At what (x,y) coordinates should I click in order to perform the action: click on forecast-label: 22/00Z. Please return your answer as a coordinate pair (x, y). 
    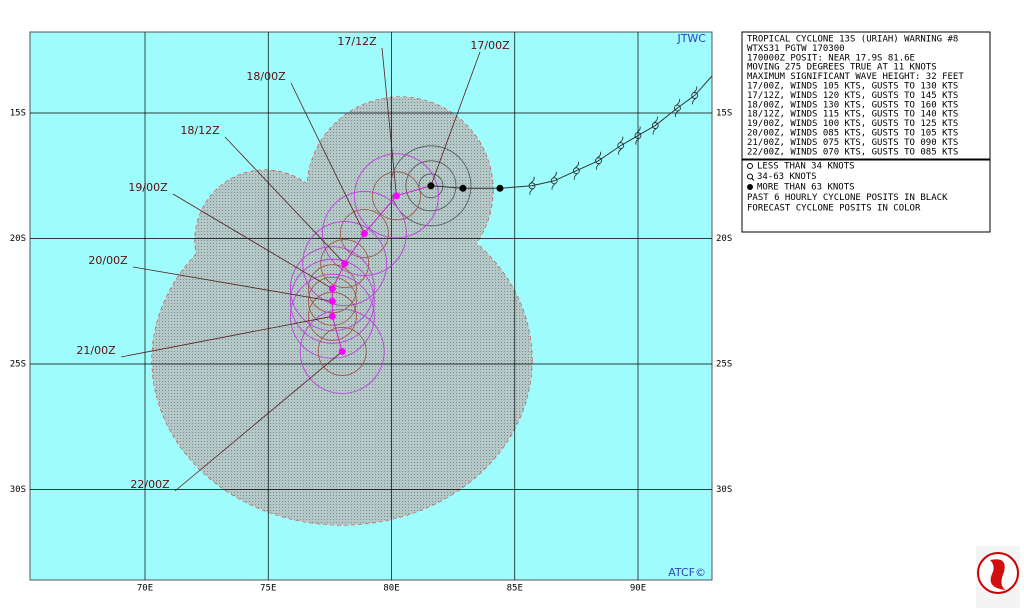
    Looking at the image, I should click on (150, 484).